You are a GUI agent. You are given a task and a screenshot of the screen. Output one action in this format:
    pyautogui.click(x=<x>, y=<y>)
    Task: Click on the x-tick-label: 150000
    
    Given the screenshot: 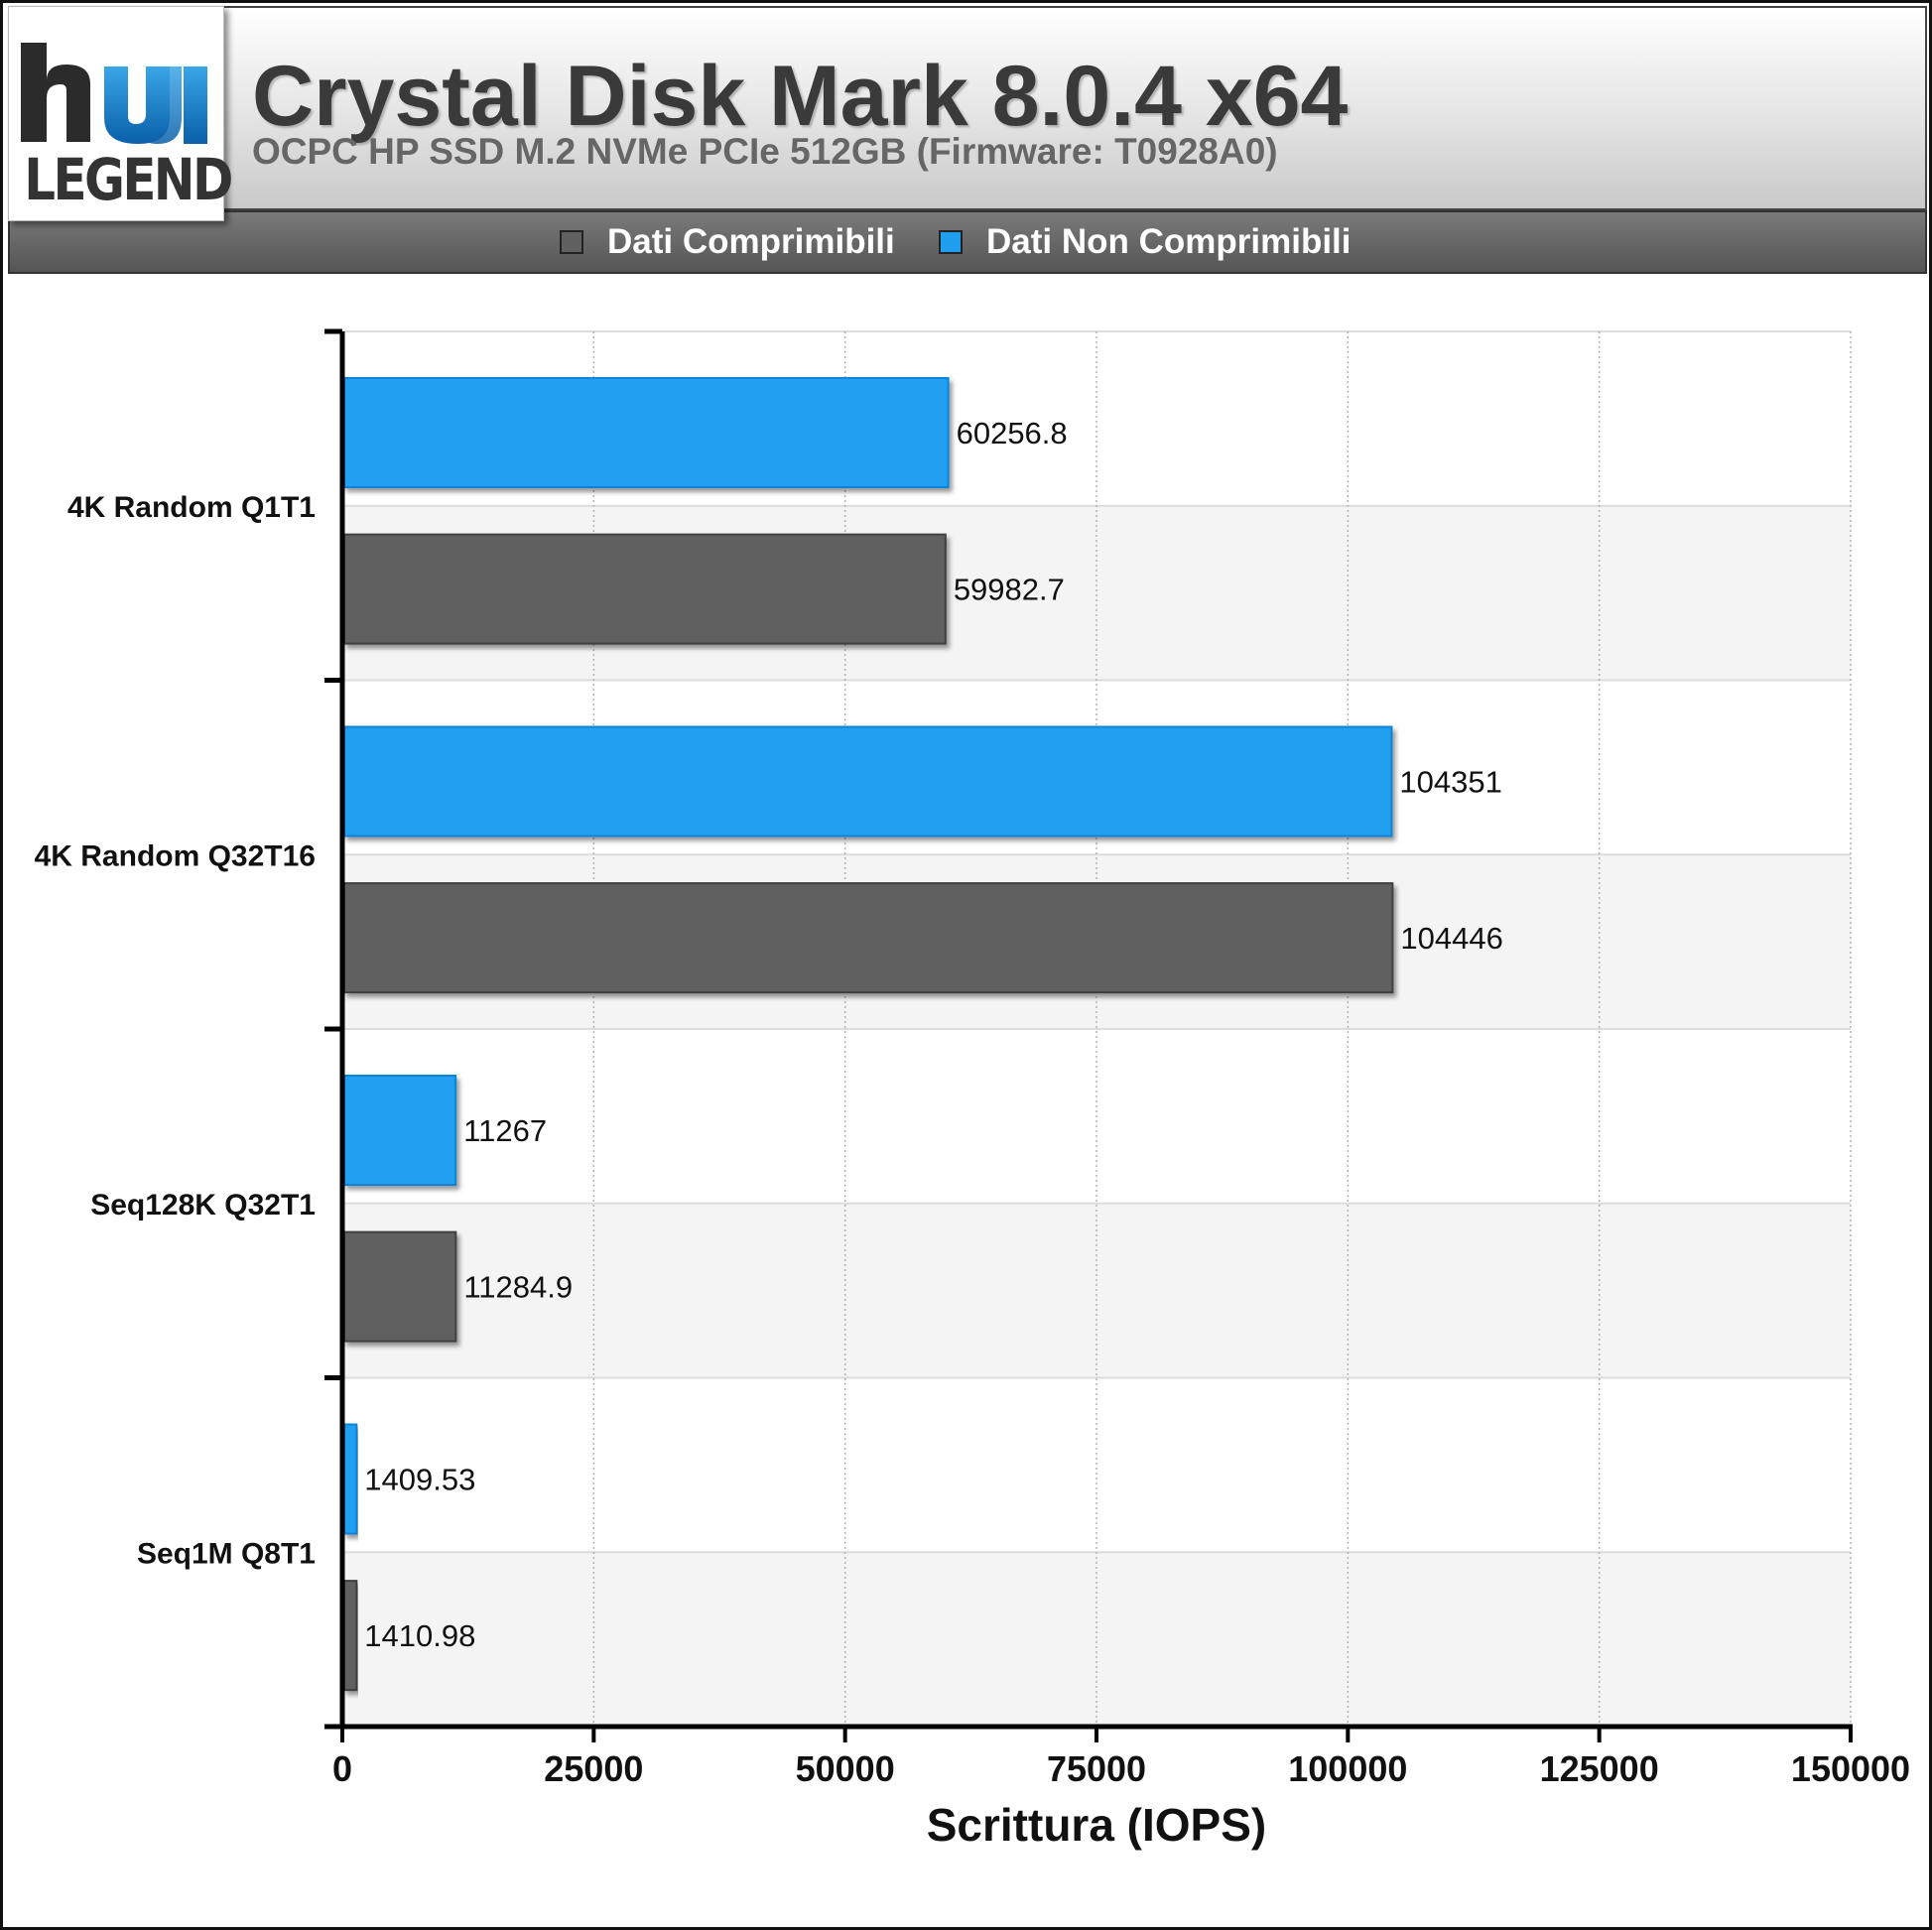 What is the action you would take?
    pyautogui.click(x=1851, y=1768)
    